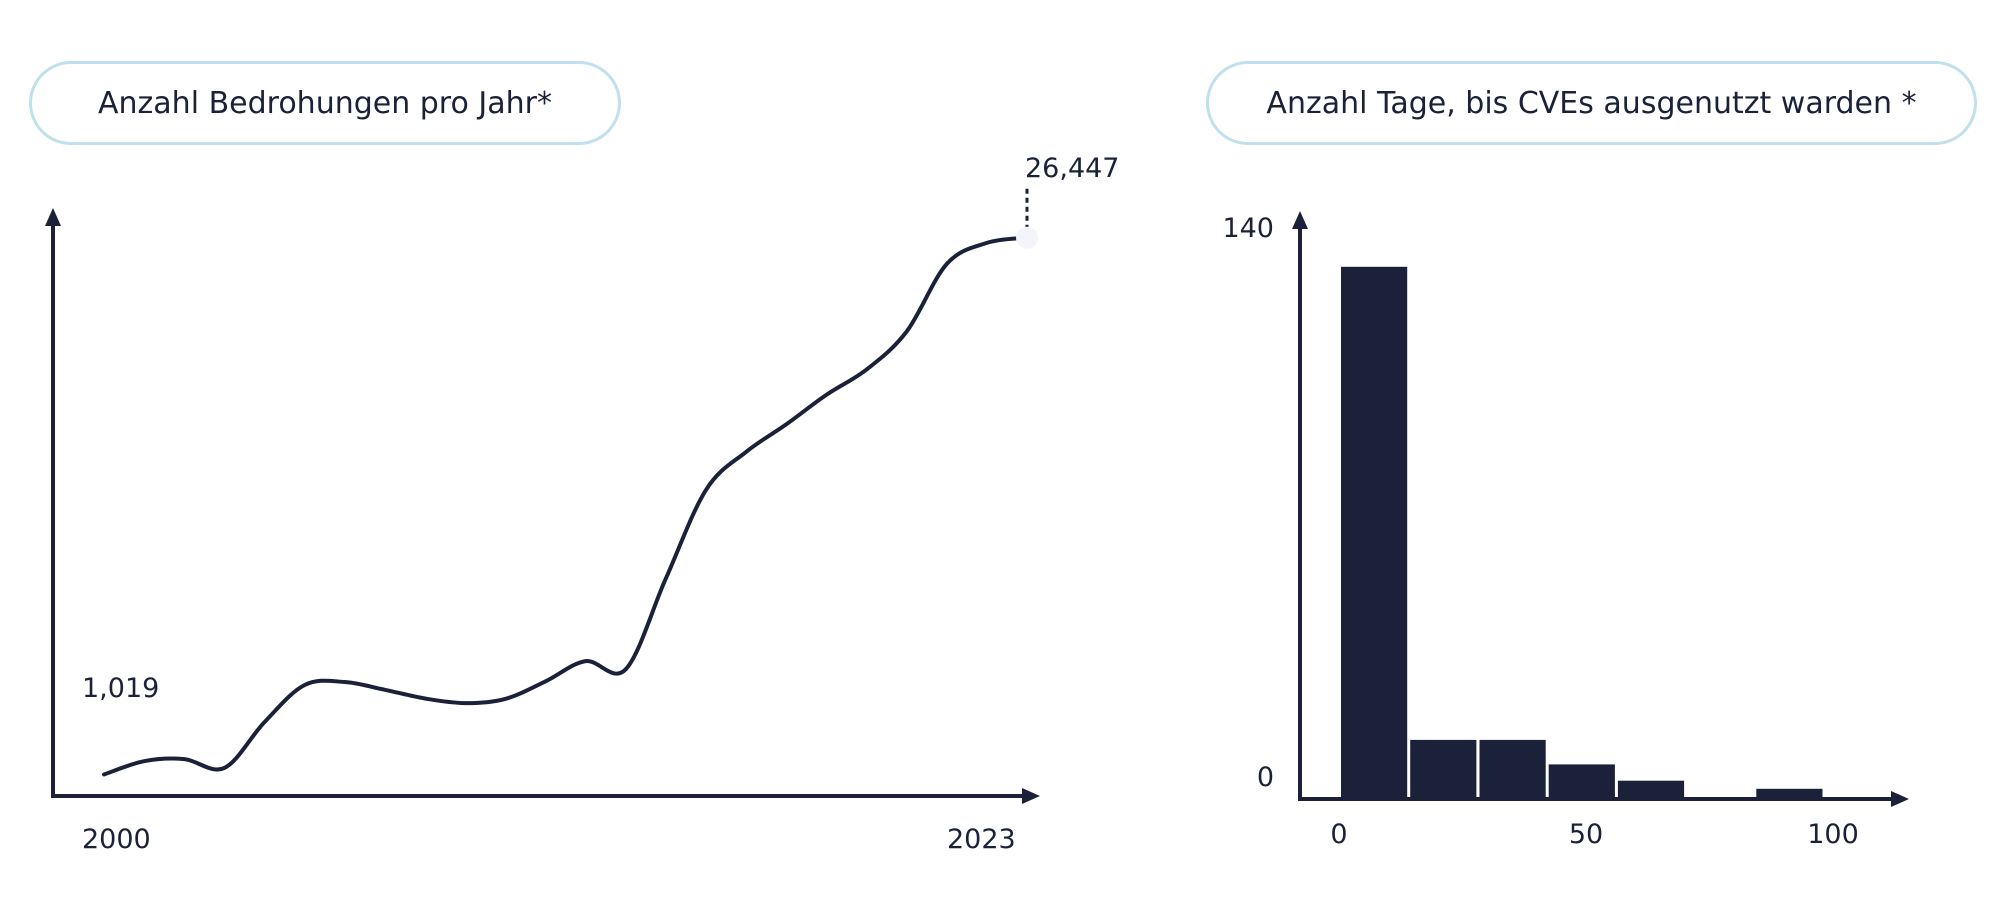 The width and height of the screenshot is (2008, 910). I want to click on line-chart-x-tick-end: 2023, so click(981, 839).